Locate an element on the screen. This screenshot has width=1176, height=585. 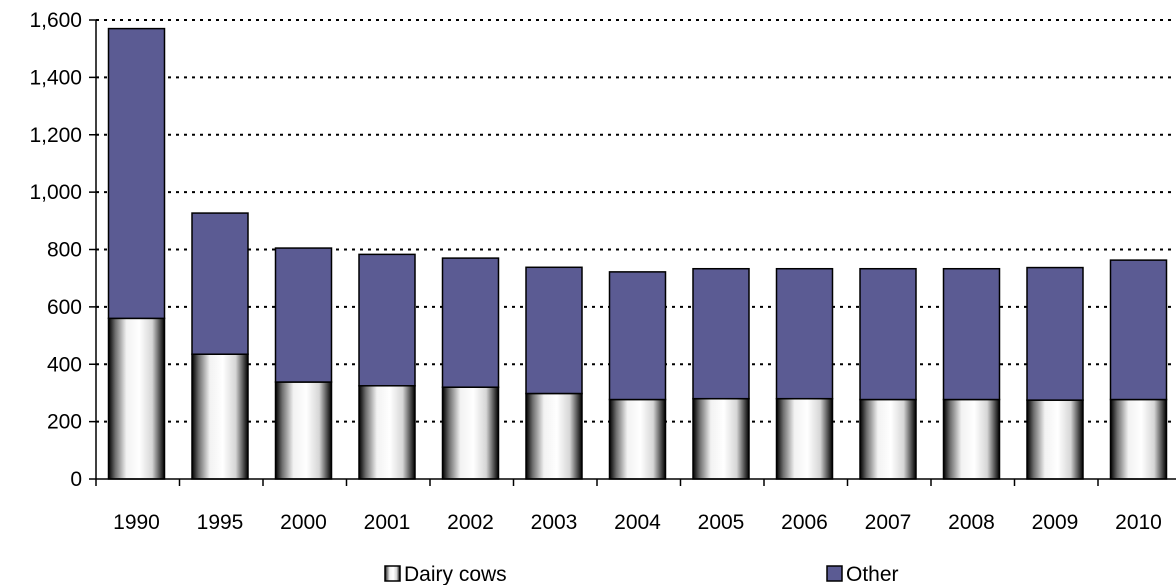
x-tick-label: 2000 is located at coordinates (303, 522).